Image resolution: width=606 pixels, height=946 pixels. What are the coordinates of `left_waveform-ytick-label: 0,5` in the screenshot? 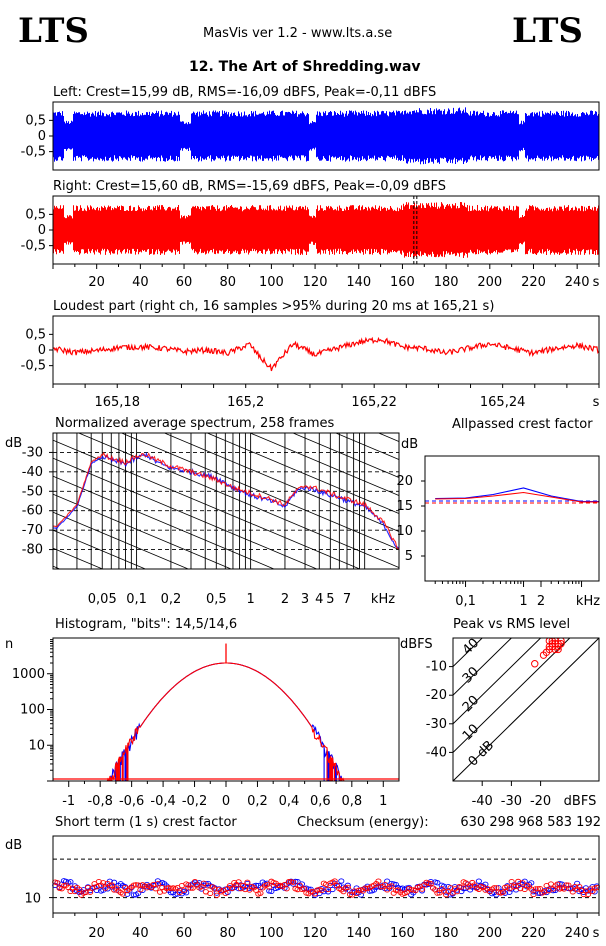 It's located at (35, 120).